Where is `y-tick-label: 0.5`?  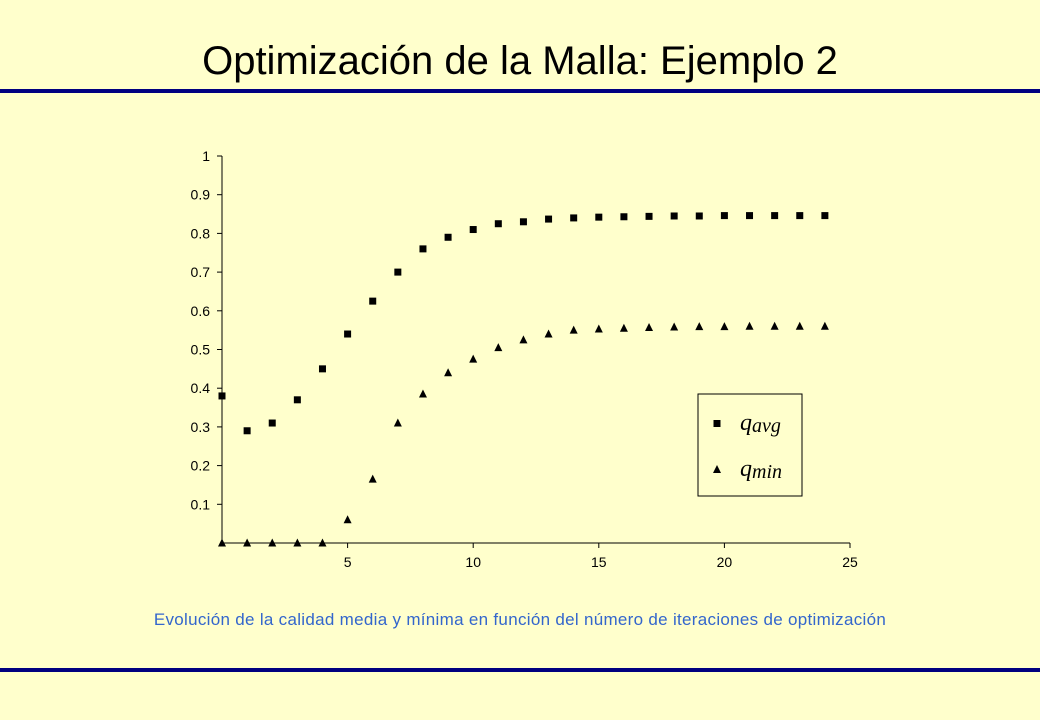
y-tick-label: 0.5 is located at coordinates (201, 350).